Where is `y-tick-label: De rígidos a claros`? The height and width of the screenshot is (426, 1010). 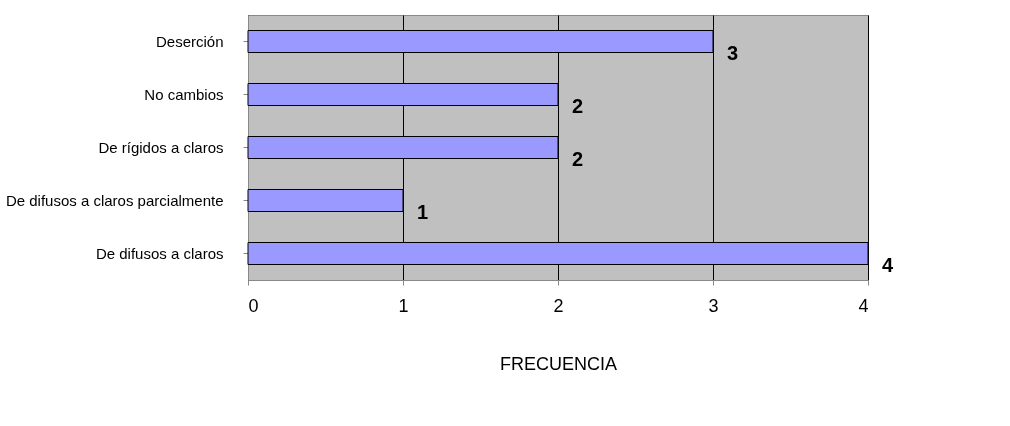
y-tick-label: De rígidos a claros is located at coordinates (161, 147).